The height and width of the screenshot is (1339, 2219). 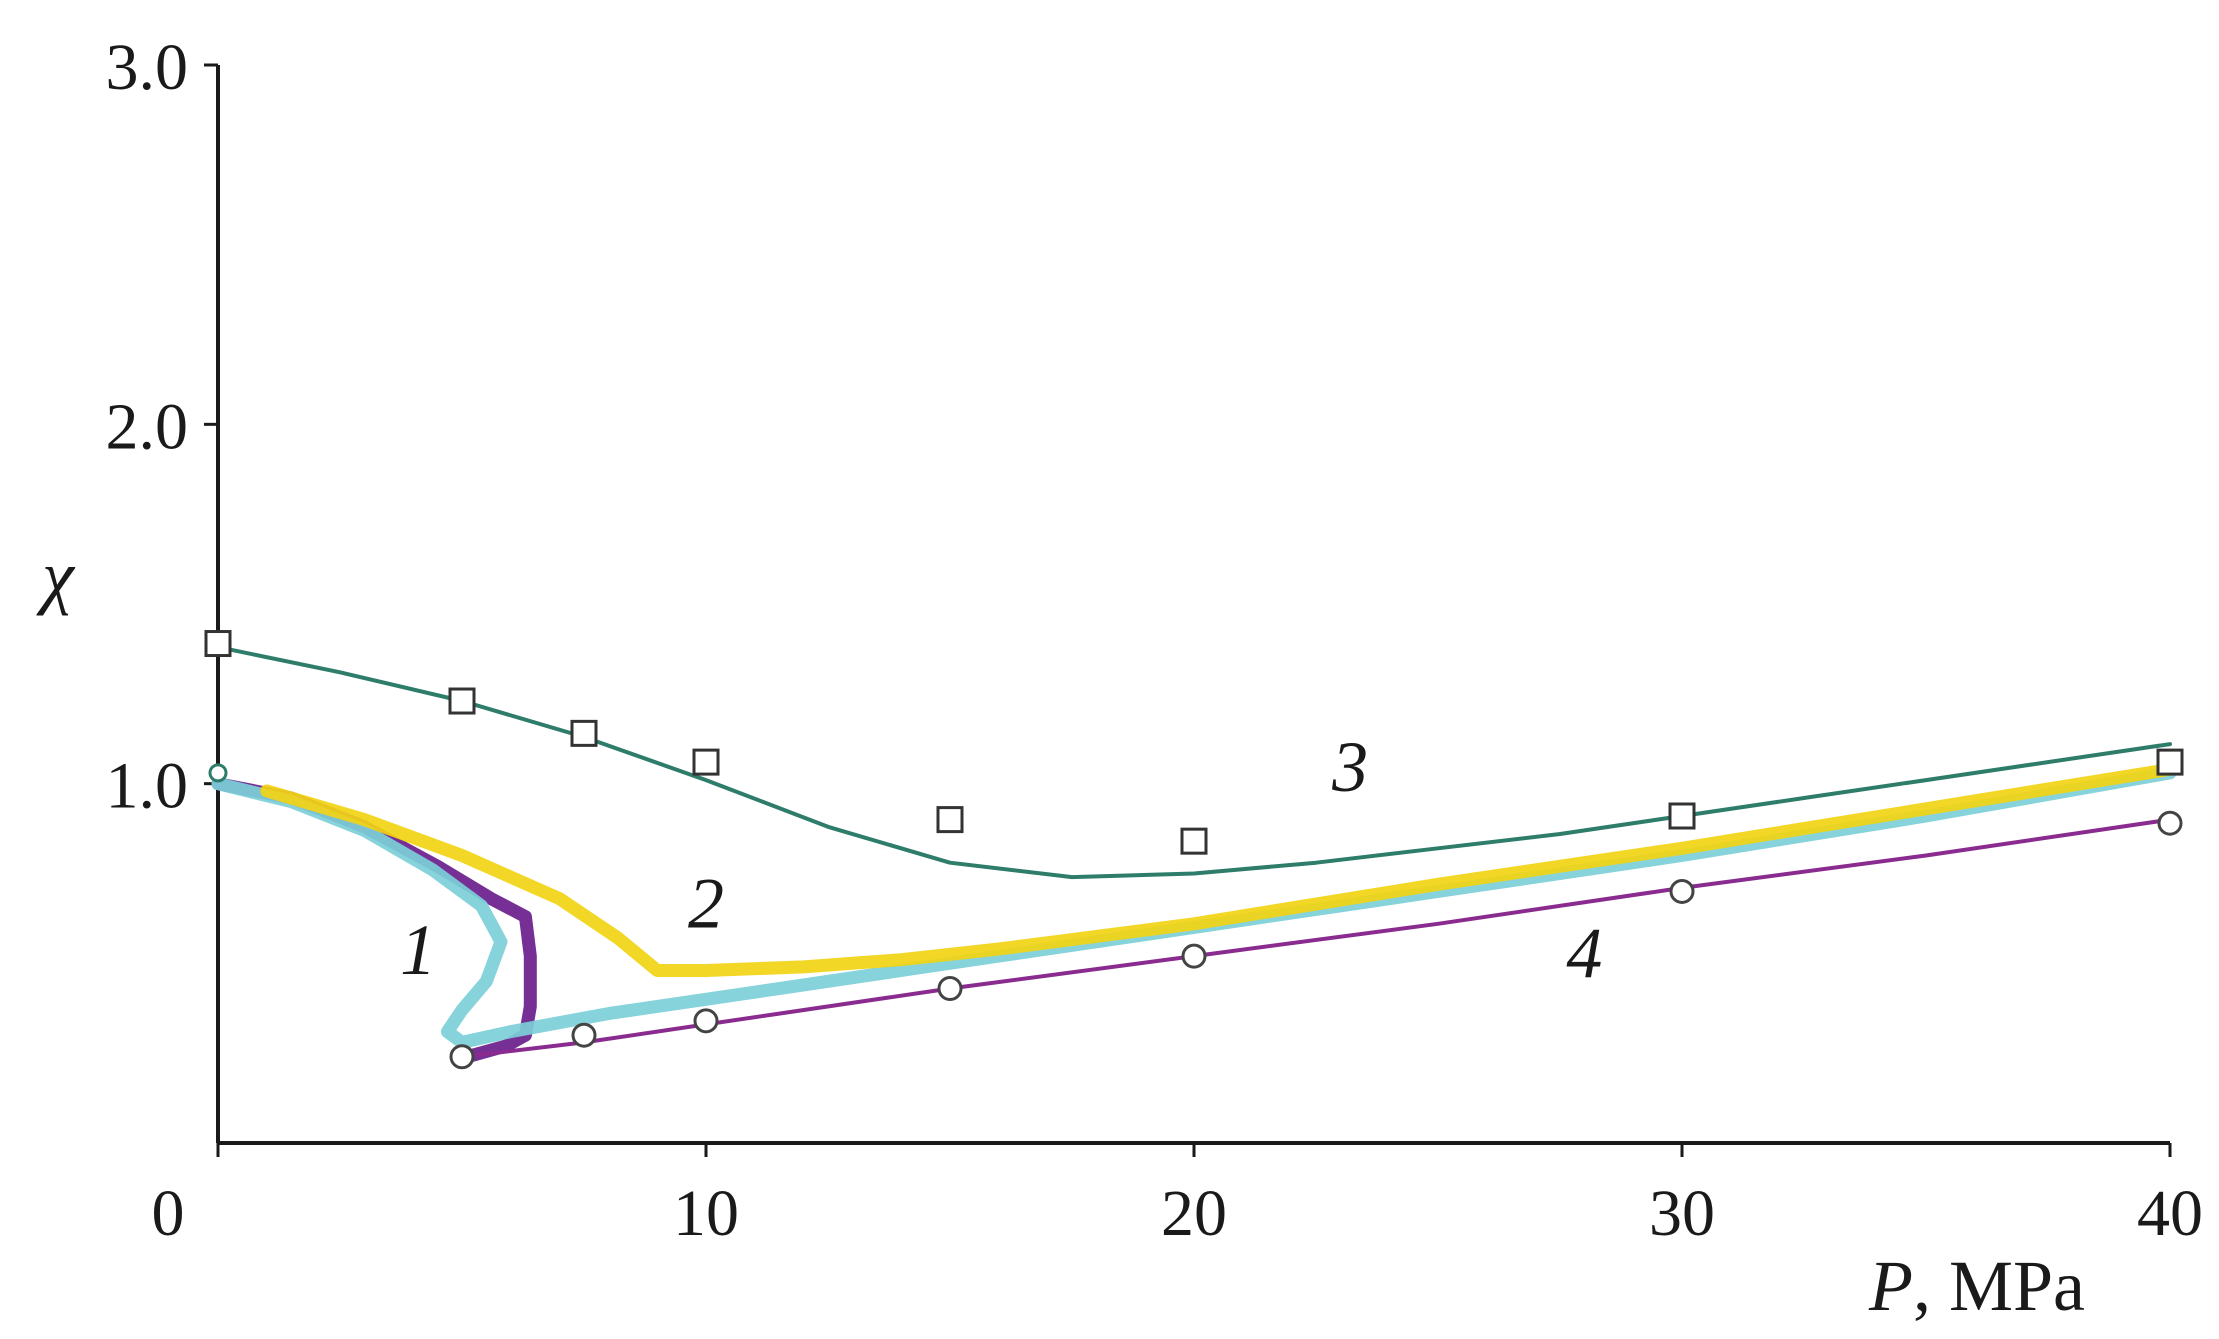 I want to click on x-ticks: 0 10 20 30 40, so click(x=1177, y=1196).